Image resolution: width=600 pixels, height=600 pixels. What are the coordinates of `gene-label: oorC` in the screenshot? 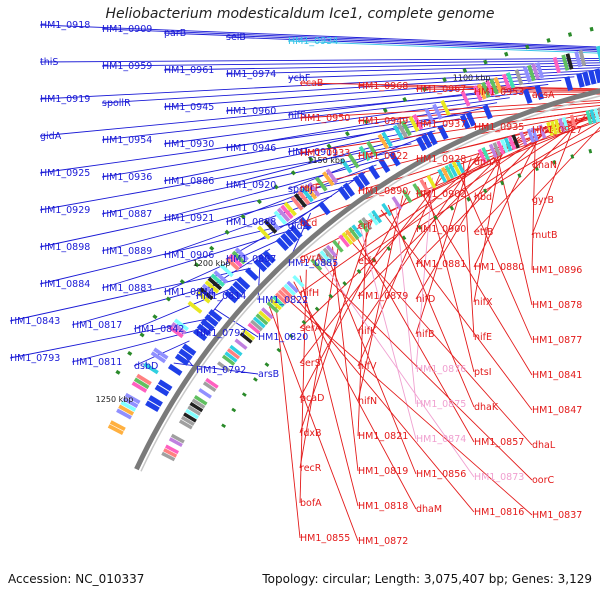 It's located at (543, 480).